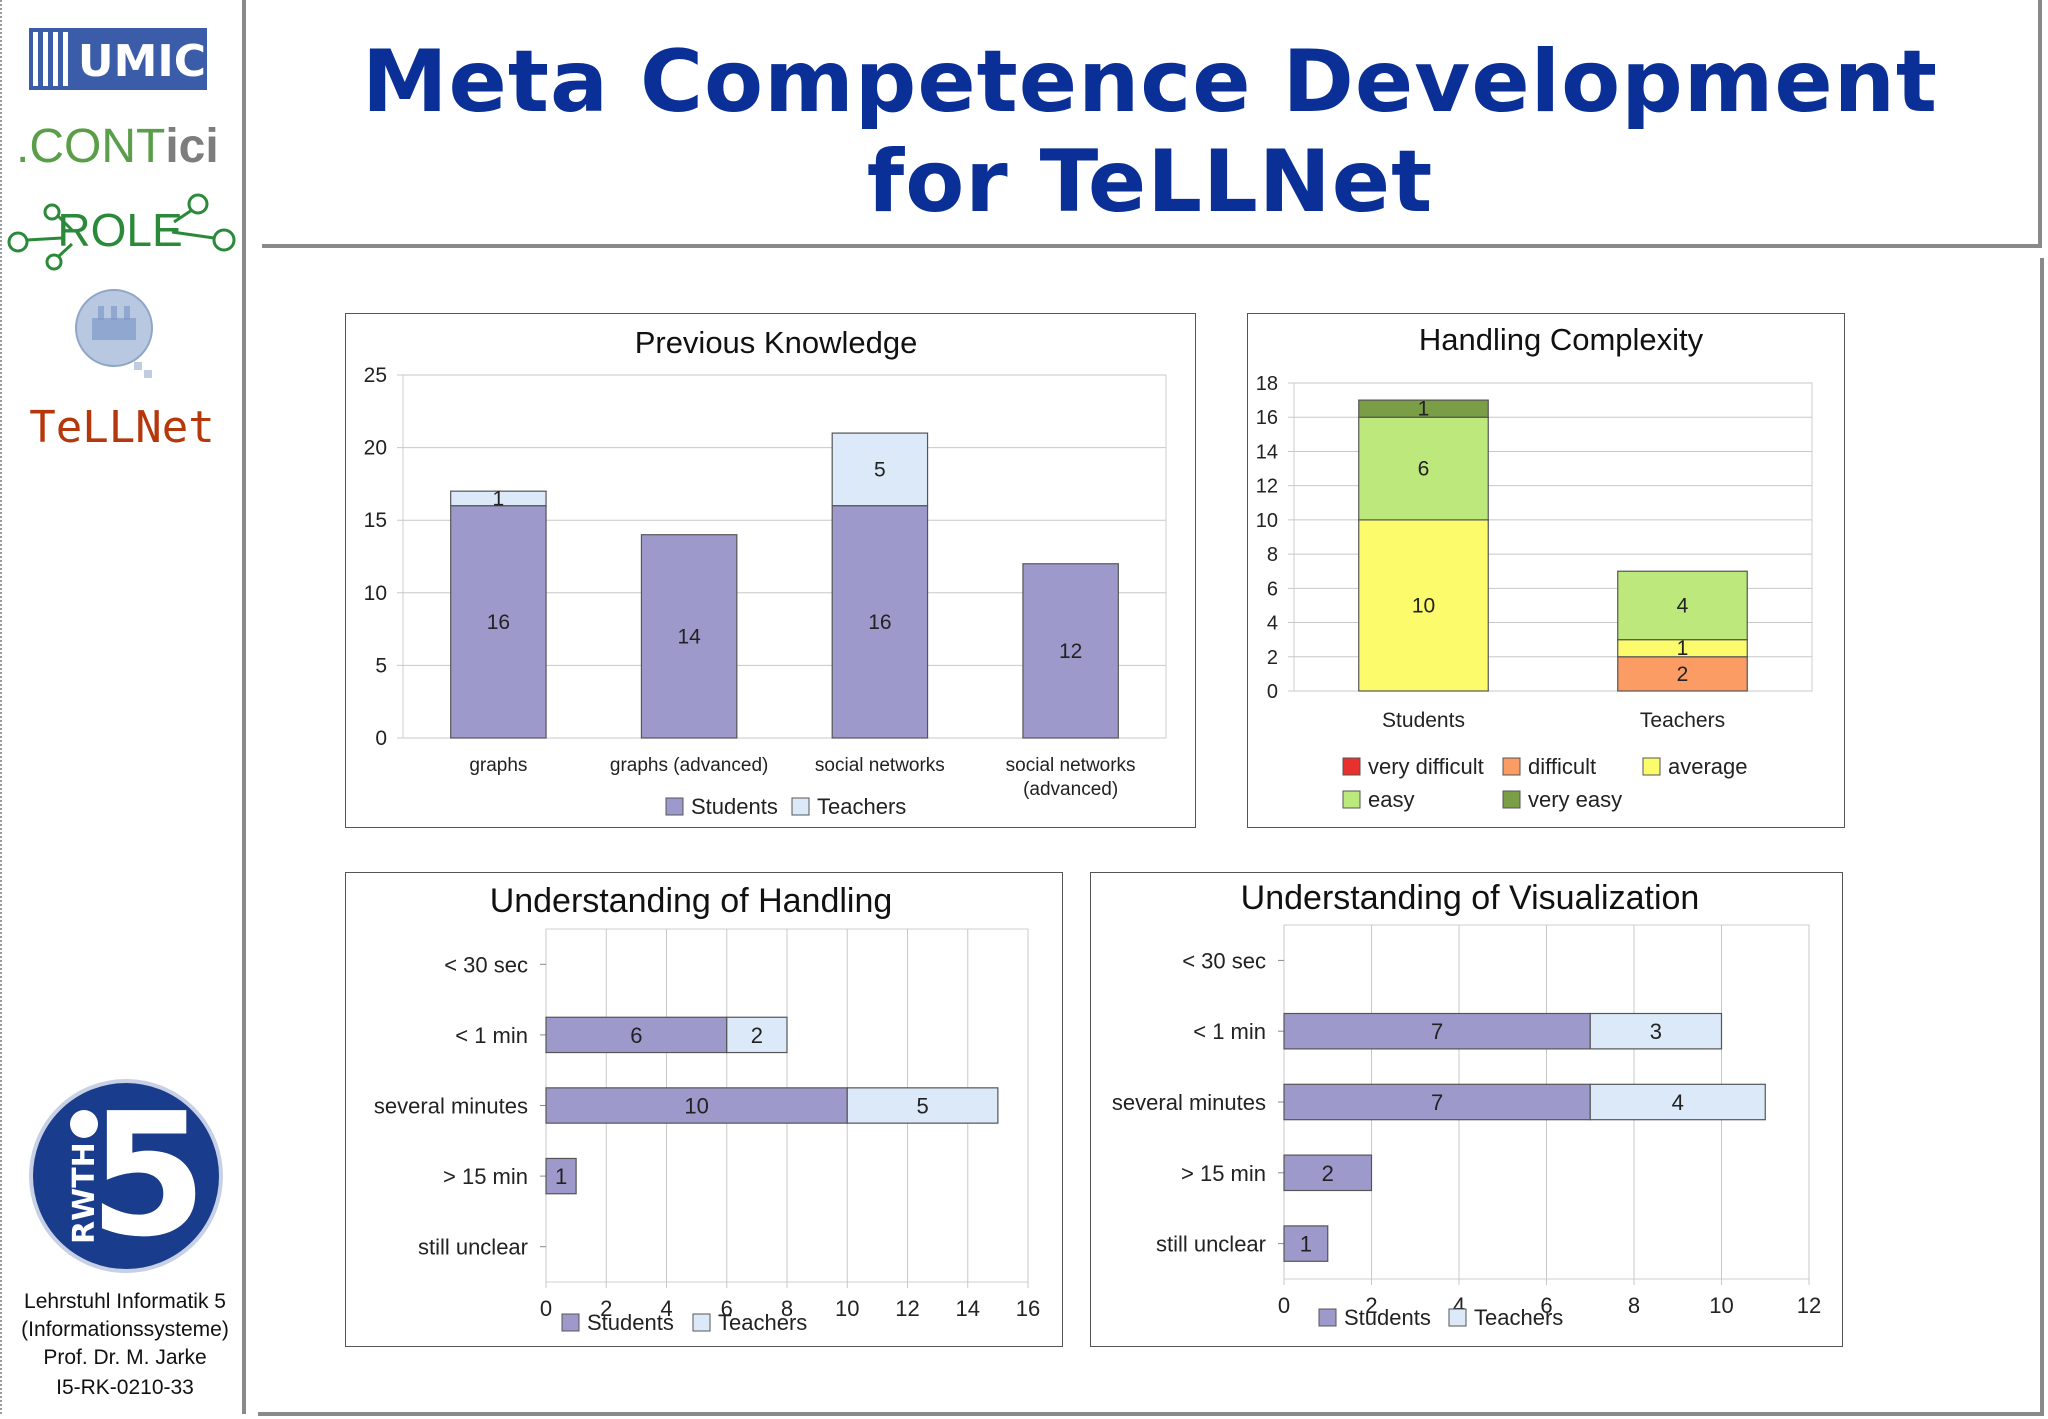 Image resolution: width=2048 pixels, height=1419 pixels. Describe the element at coordinates (691, 901) in the screenshot. I see `chart-title: Understanding of Handling` at that location.